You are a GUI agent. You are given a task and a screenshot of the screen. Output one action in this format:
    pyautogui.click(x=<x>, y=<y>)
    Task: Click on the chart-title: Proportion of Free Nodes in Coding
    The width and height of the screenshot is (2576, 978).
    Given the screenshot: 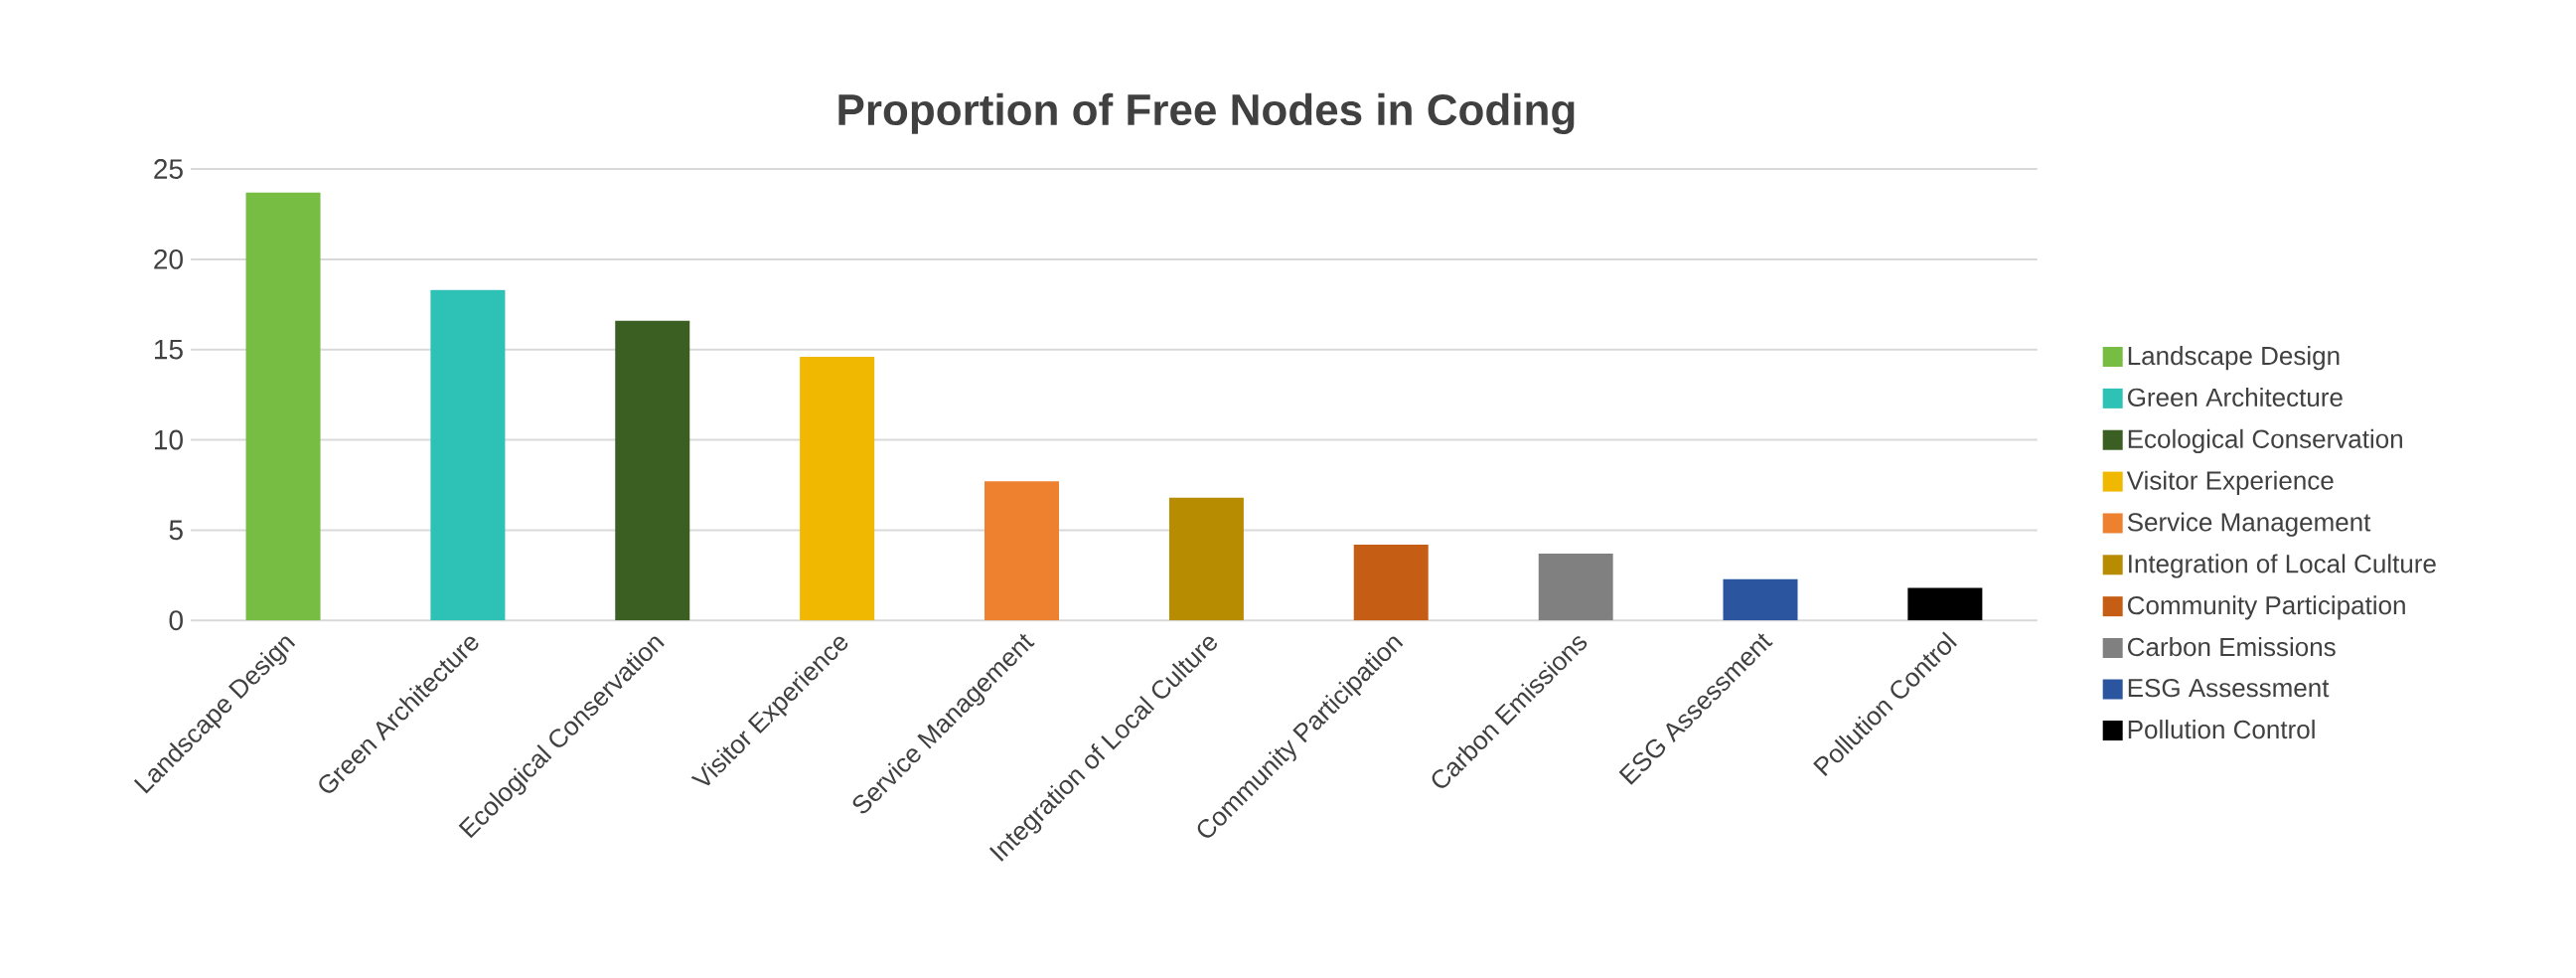 What is the action you would take?
    pyautogui.click(x=1207, y=113)
    